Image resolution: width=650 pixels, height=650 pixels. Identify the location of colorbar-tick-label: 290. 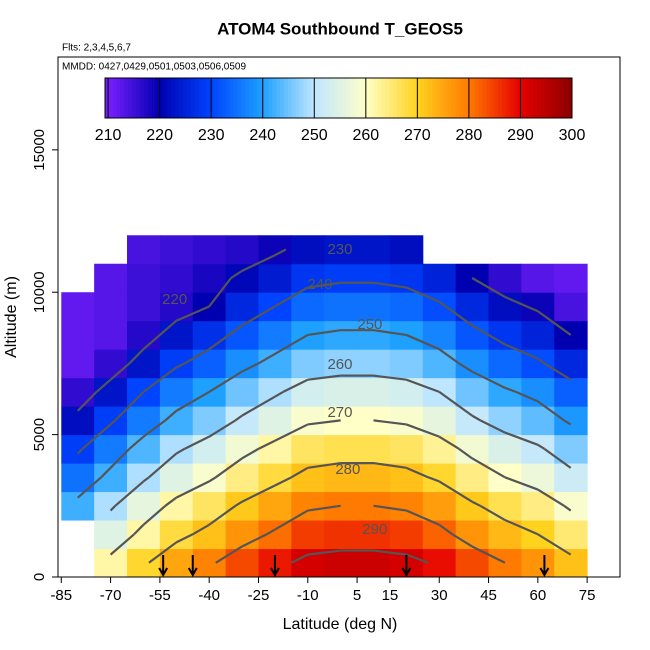
(520, 135).